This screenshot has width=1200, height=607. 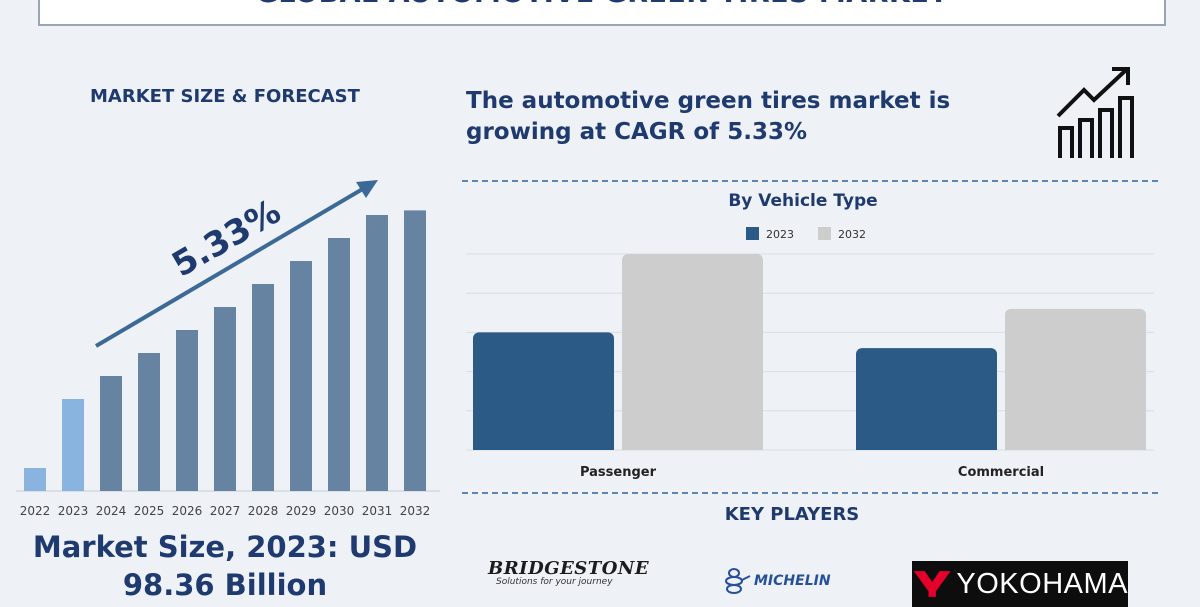 I want to click on legend-label: 2032, so click(x=852, y=234).